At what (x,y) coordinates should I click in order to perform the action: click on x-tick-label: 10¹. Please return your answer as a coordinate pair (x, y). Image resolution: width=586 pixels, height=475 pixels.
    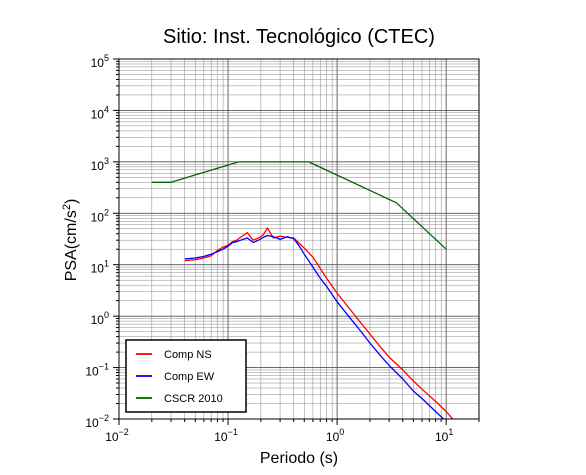
    Looking at the image, I should click on (444, 435).